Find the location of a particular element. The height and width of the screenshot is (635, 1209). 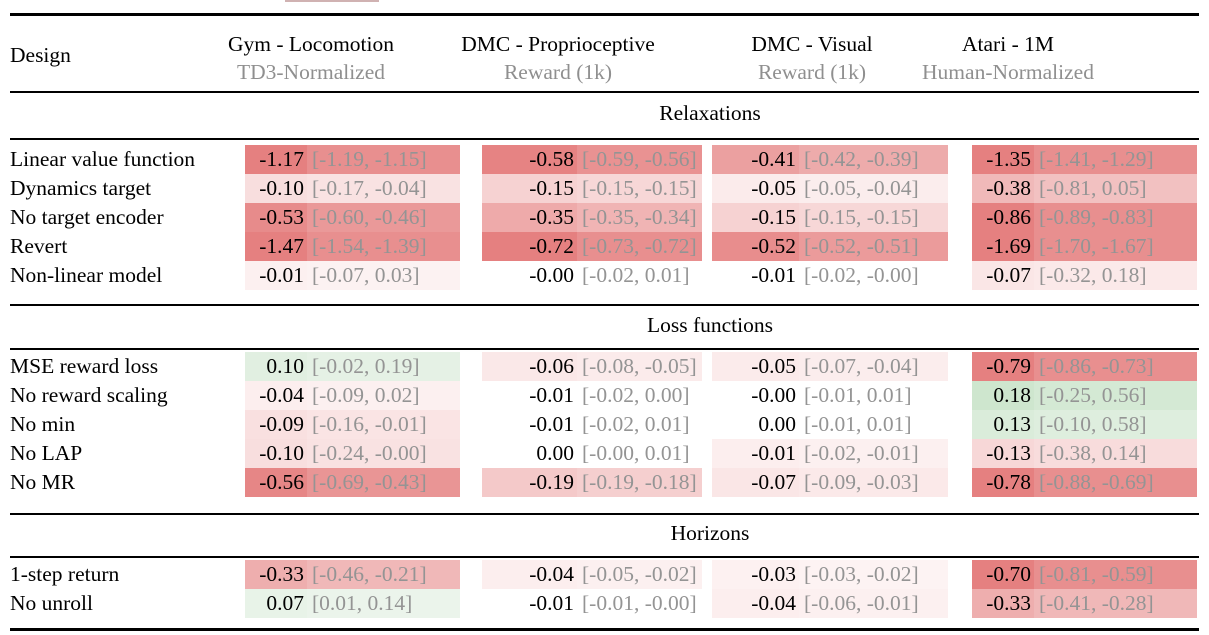

score-cell: -0.07 [-0.32, 0.18] is located at coordinates (1084, 275).